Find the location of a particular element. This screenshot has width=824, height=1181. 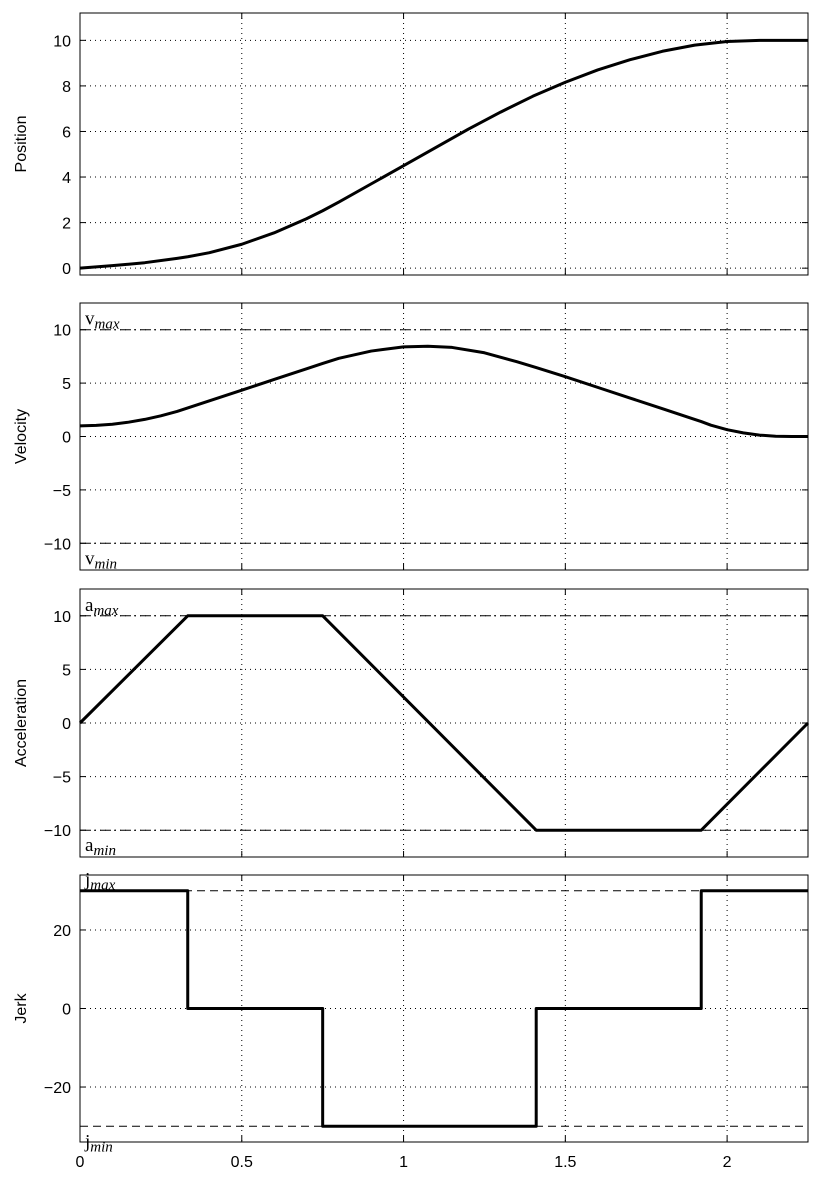

x-tick-label: 1.5 is located at coordinates (565, 1162).